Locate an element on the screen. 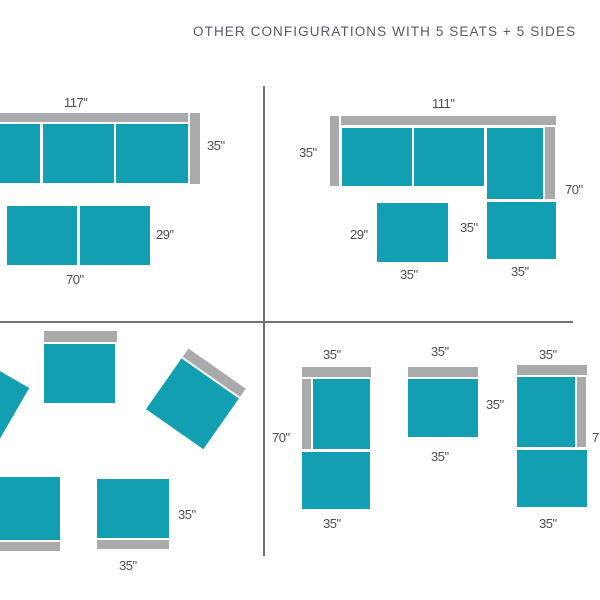 The image size is (600, 600). rotated-seat-left is located at coordinates (15, 399).